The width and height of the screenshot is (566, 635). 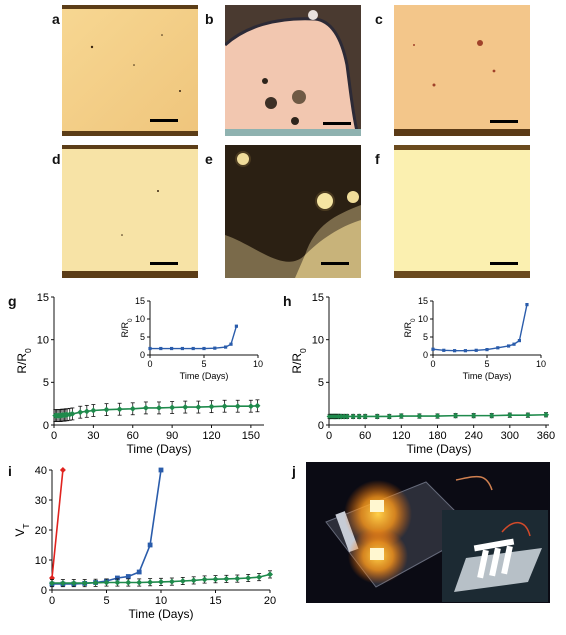 I want to click on i-main-group: 0 5 10 15 20 0 10 20 30 40 Time (Days) VT, so click(x=144, y=543).